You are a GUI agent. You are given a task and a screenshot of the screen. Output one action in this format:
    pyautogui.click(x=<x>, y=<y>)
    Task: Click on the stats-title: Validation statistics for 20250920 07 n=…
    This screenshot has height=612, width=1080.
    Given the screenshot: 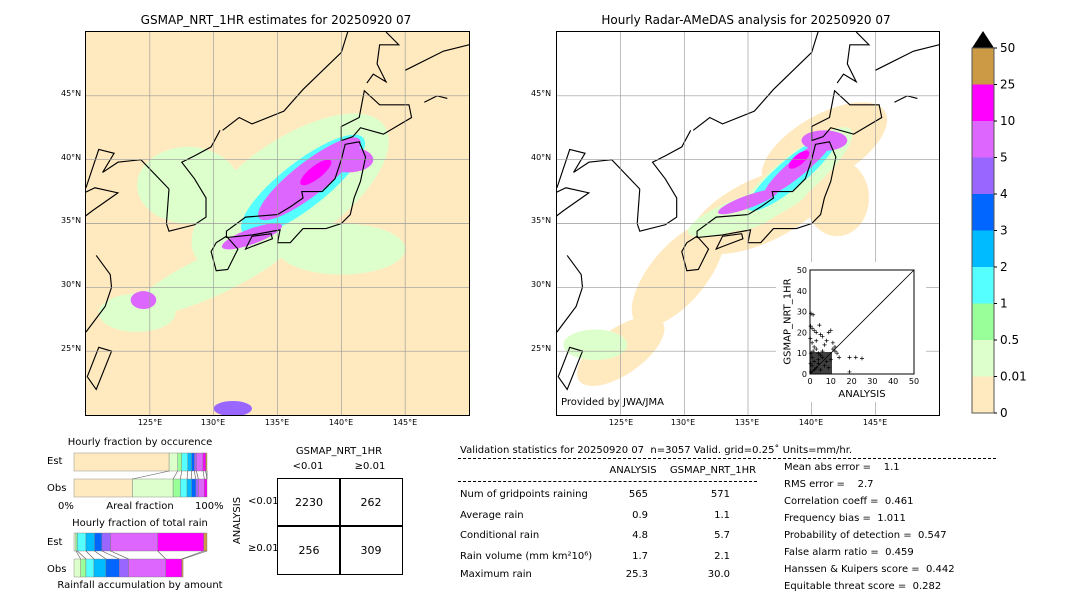 What is the action you would take?
    pyautogui.click(x=656, y=450)
    